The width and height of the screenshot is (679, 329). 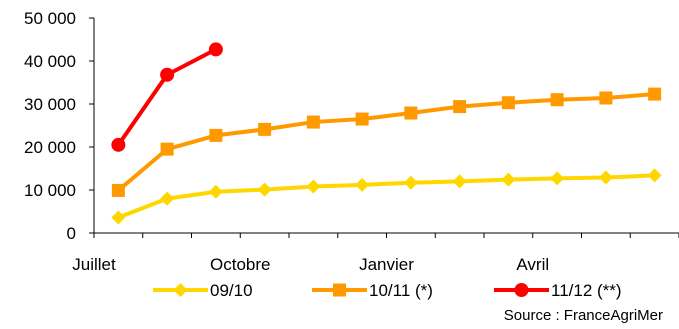 What do you see at coordinates (94, 264) in the screenshot?
I see `x-tick-label: Juillet` at bounding box center [94, 264].